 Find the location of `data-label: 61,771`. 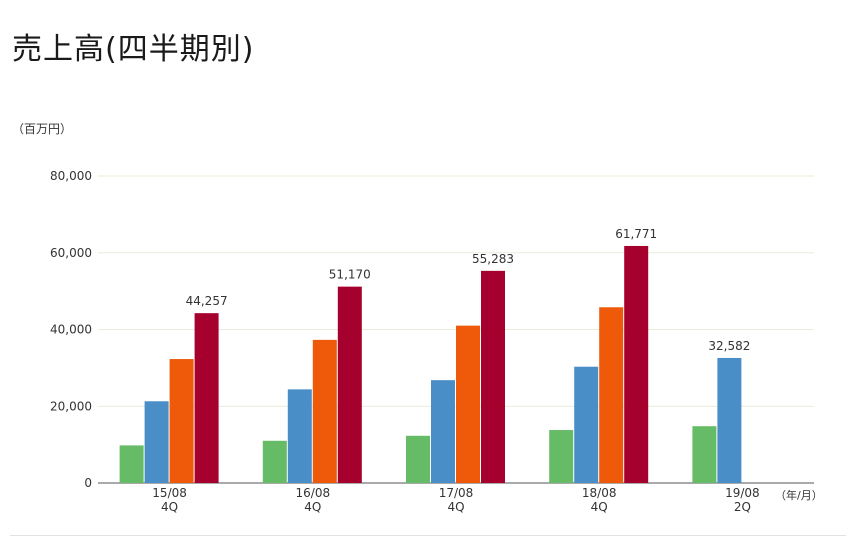

data-label: 61,771 is located at coordinates (636, 234).